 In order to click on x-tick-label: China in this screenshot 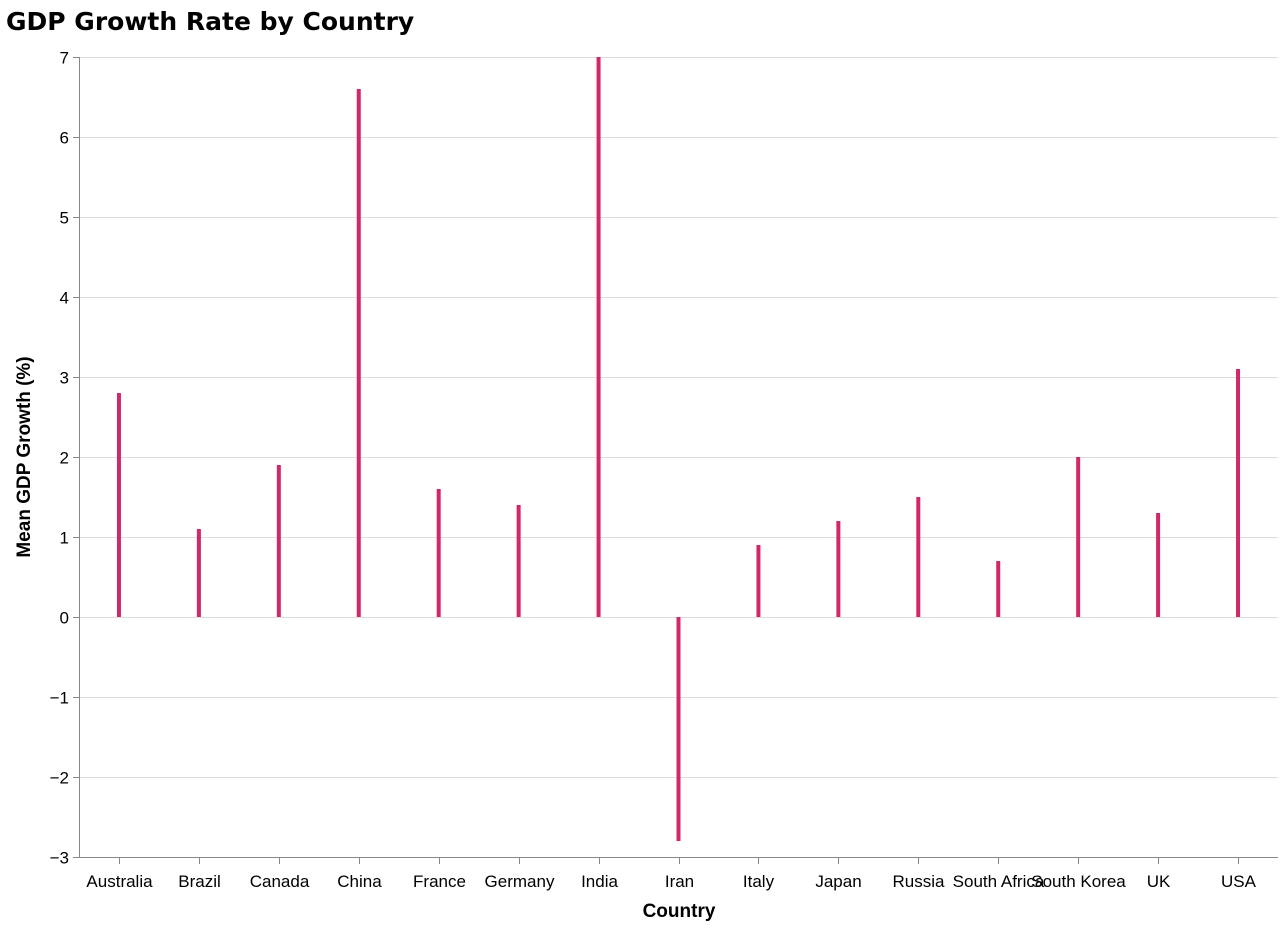, I will do `click(359, 881)`.